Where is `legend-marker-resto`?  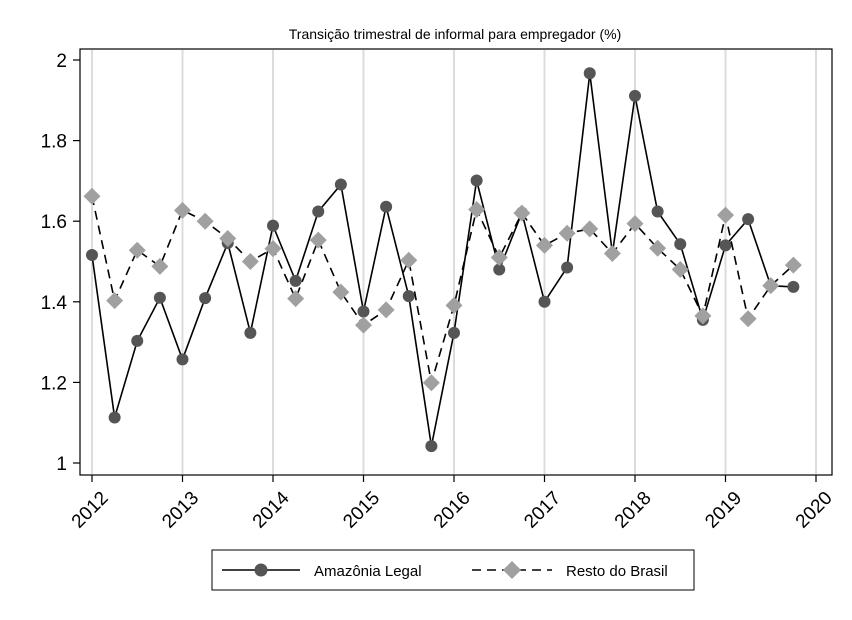 legend-marker-resto is located at coordinates (512, 570).